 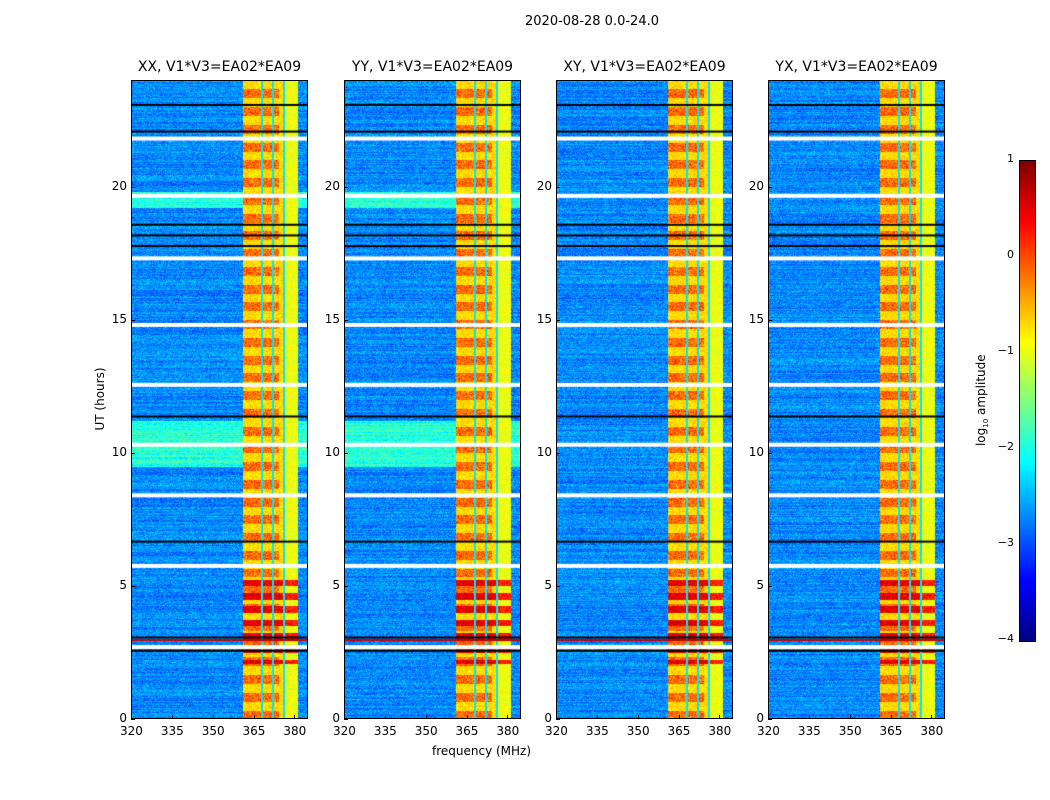 I want to click on colorbar-label: log10 amplitude, so click(x=982, y=400).